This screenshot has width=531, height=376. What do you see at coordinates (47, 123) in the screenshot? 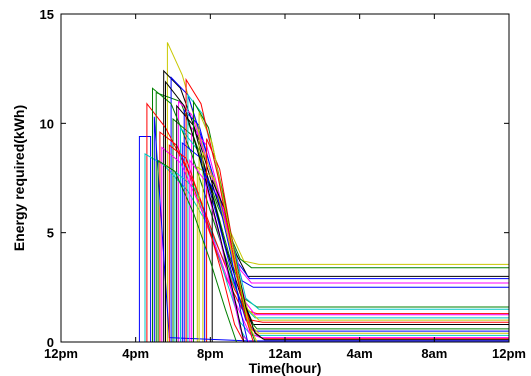
I see `y-tick-label-3: 10` at bounding box center [47, 123].